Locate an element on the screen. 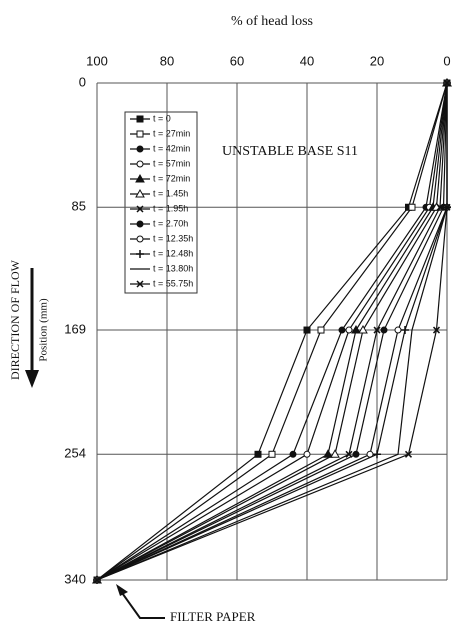 The width and height of the screenshot is (464, 638). y-axis-label: Position (mm) is located at coordinates (44, 330).